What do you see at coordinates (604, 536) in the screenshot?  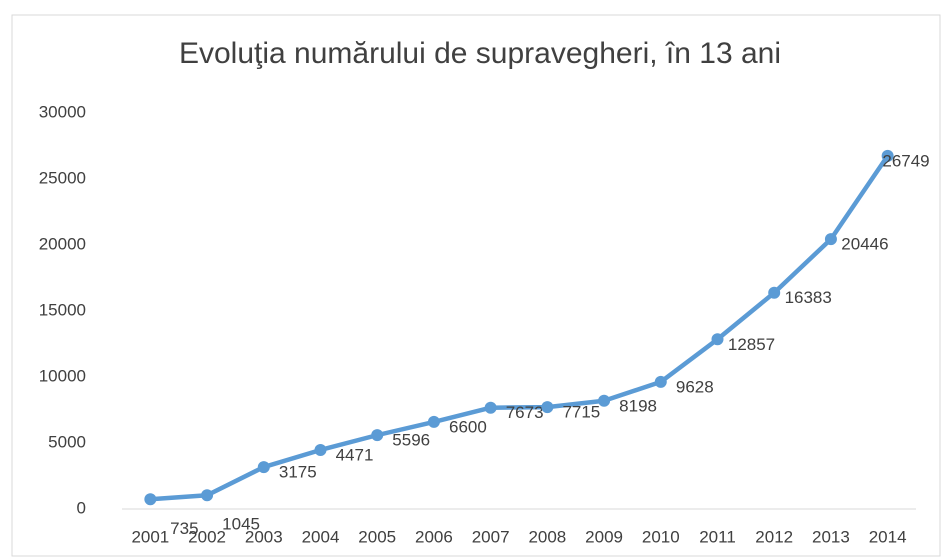 I see `x-tick-label: 2009` at bounding box center [604, 536].